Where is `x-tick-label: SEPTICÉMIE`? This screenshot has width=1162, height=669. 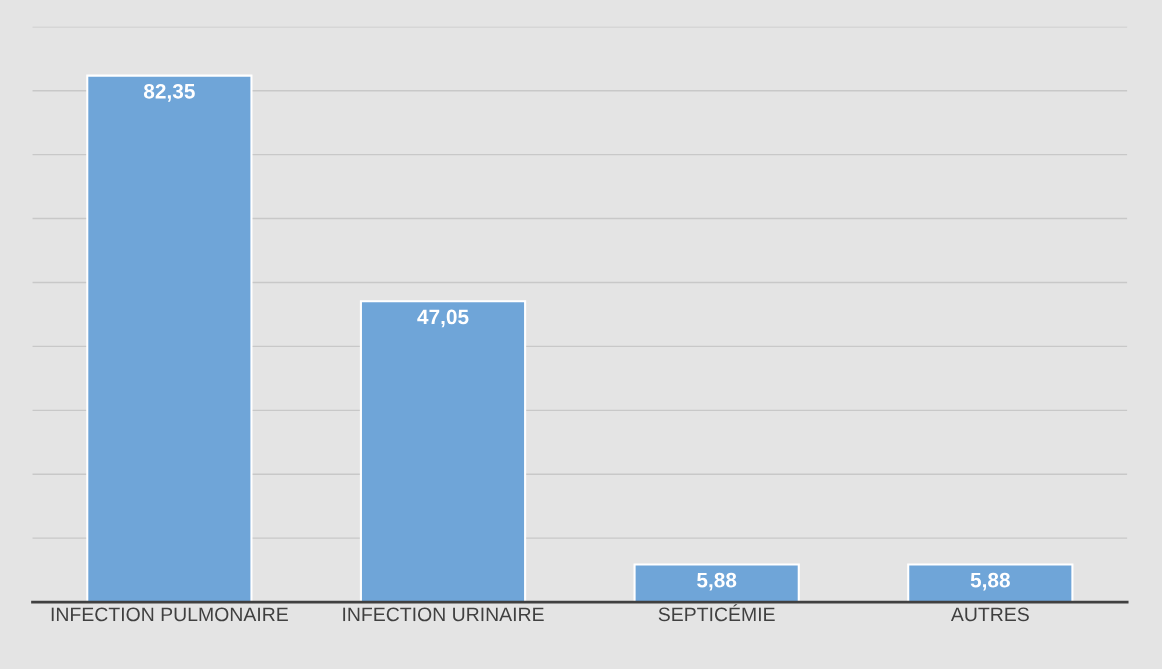
x-tick-label: SEPTICÉMIE is located at coordinates (716, 613).